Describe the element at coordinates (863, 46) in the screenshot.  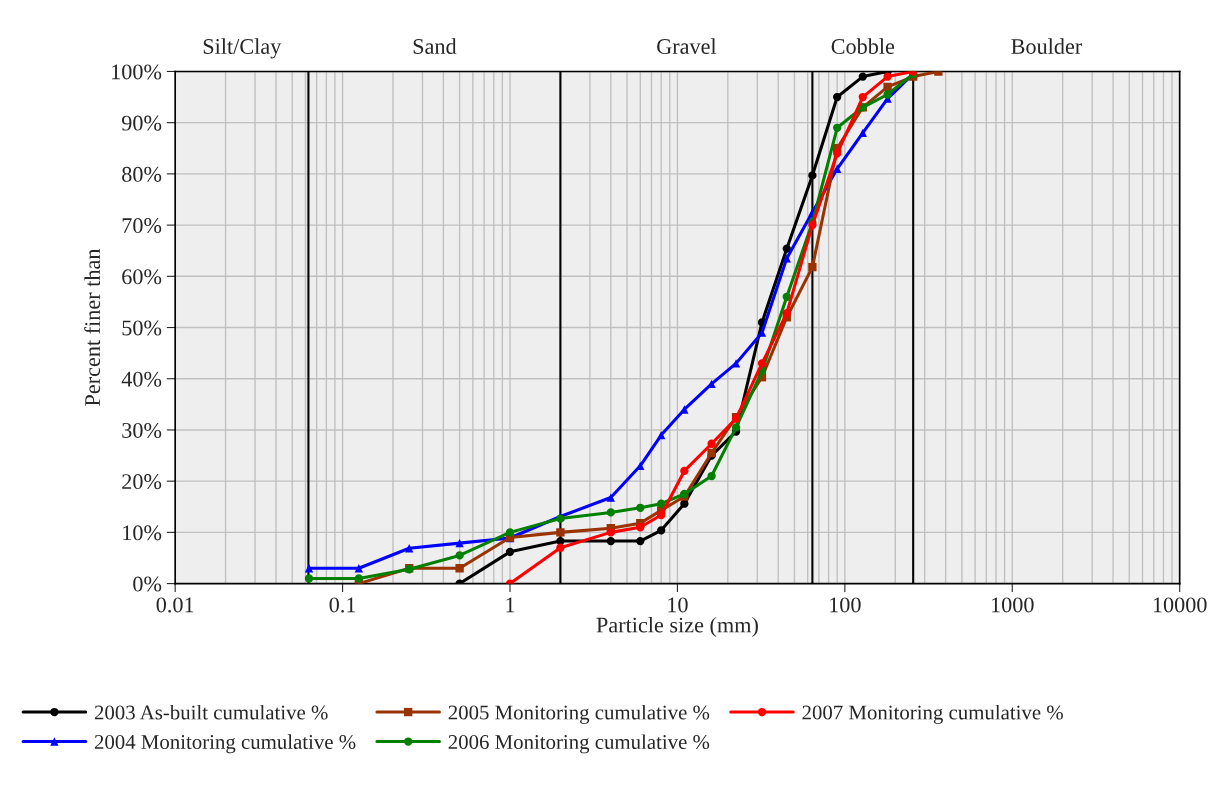
I see `text: Cobble` at that location.